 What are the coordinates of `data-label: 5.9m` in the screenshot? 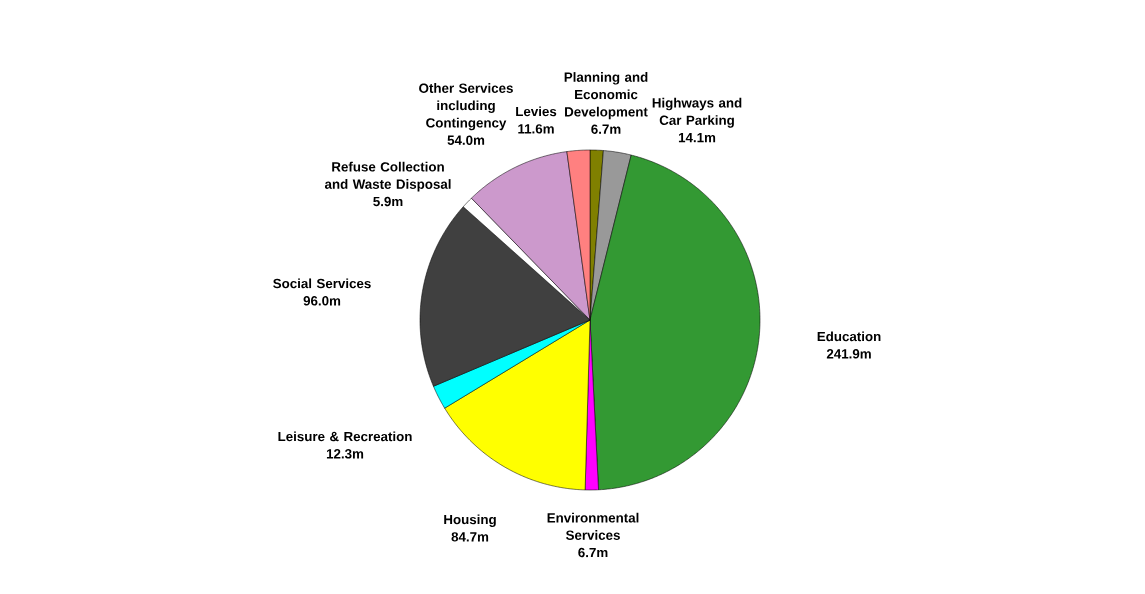 It's located at (388, 201).